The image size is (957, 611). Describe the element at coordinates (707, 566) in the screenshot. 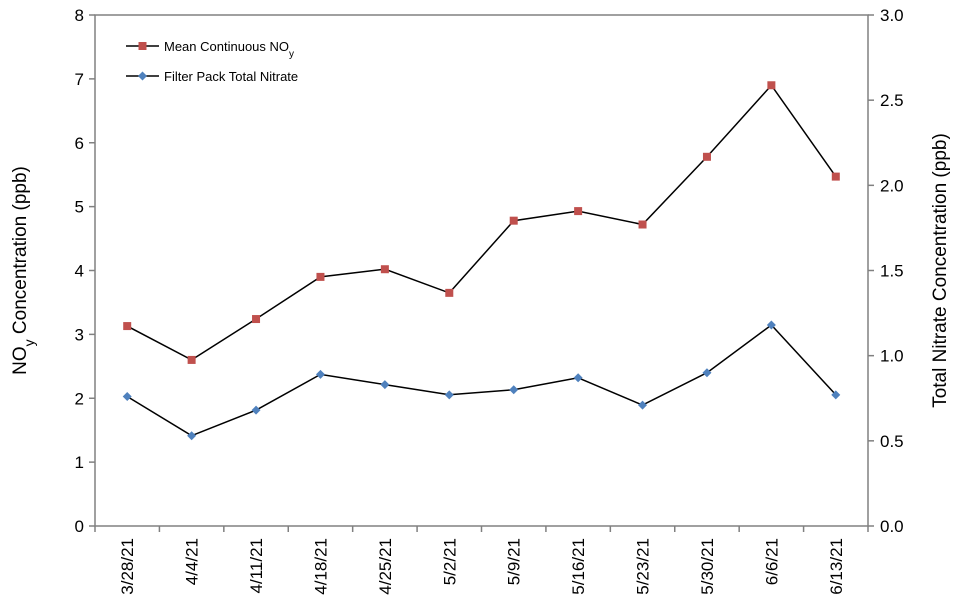

I see `x-tick-label: 5/30/21` at that location.